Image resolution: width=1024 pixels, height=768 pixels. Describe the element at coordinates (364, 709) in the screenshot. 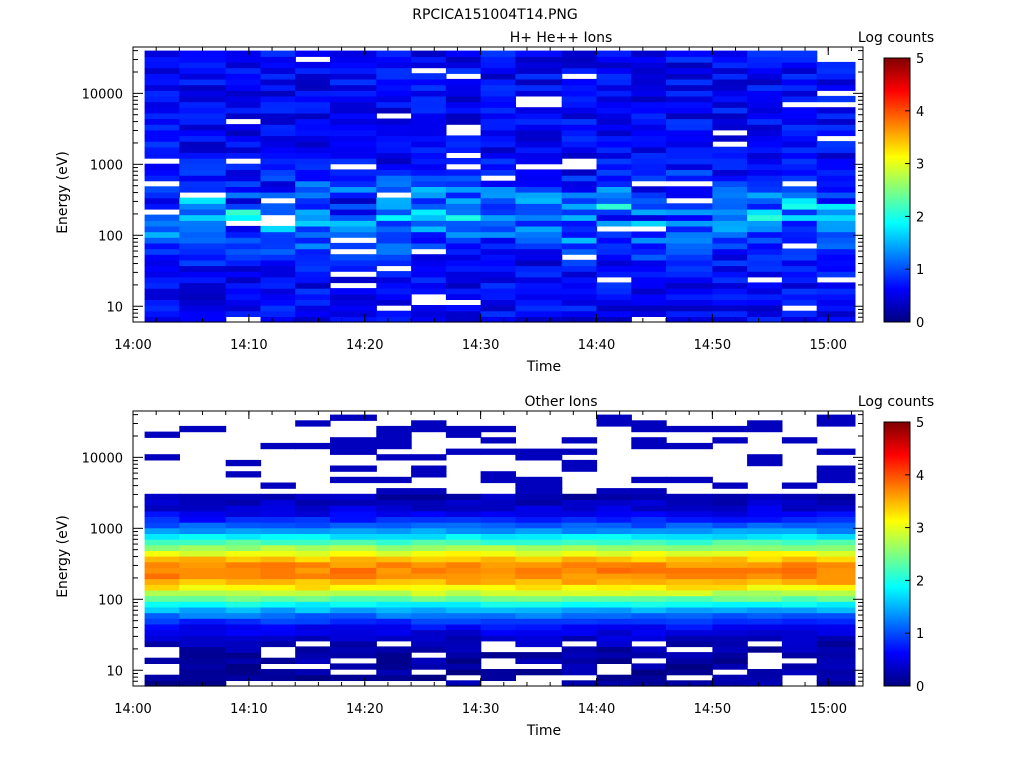

I see `x-tick-label: 14:20` at that location.